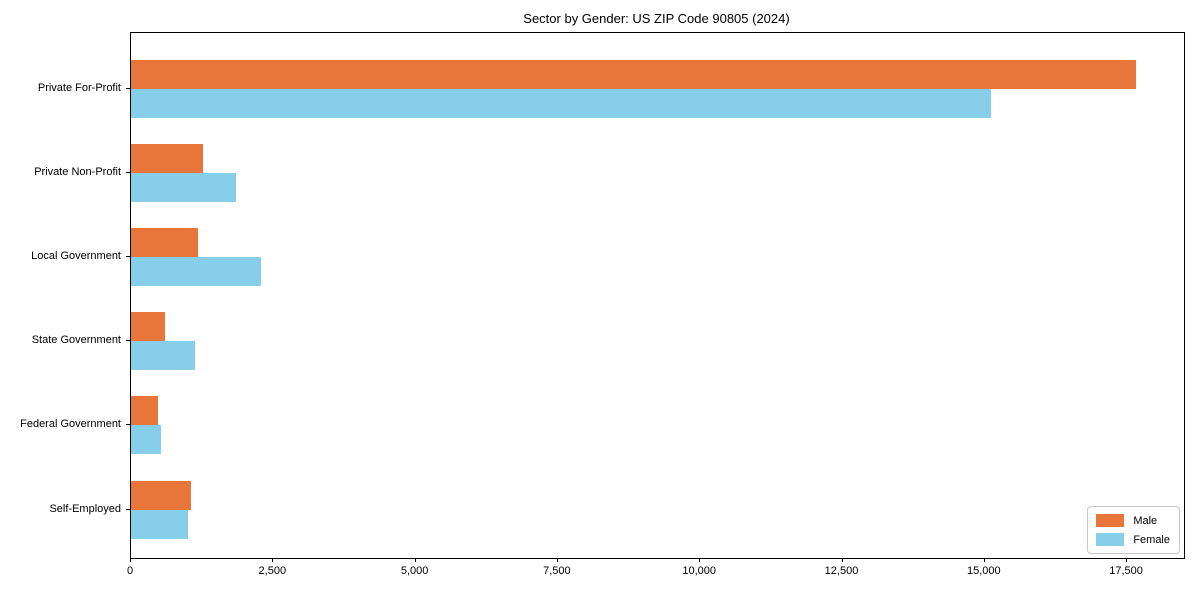  I want to click on x-tick-label: 2,500, so click(272, 571).